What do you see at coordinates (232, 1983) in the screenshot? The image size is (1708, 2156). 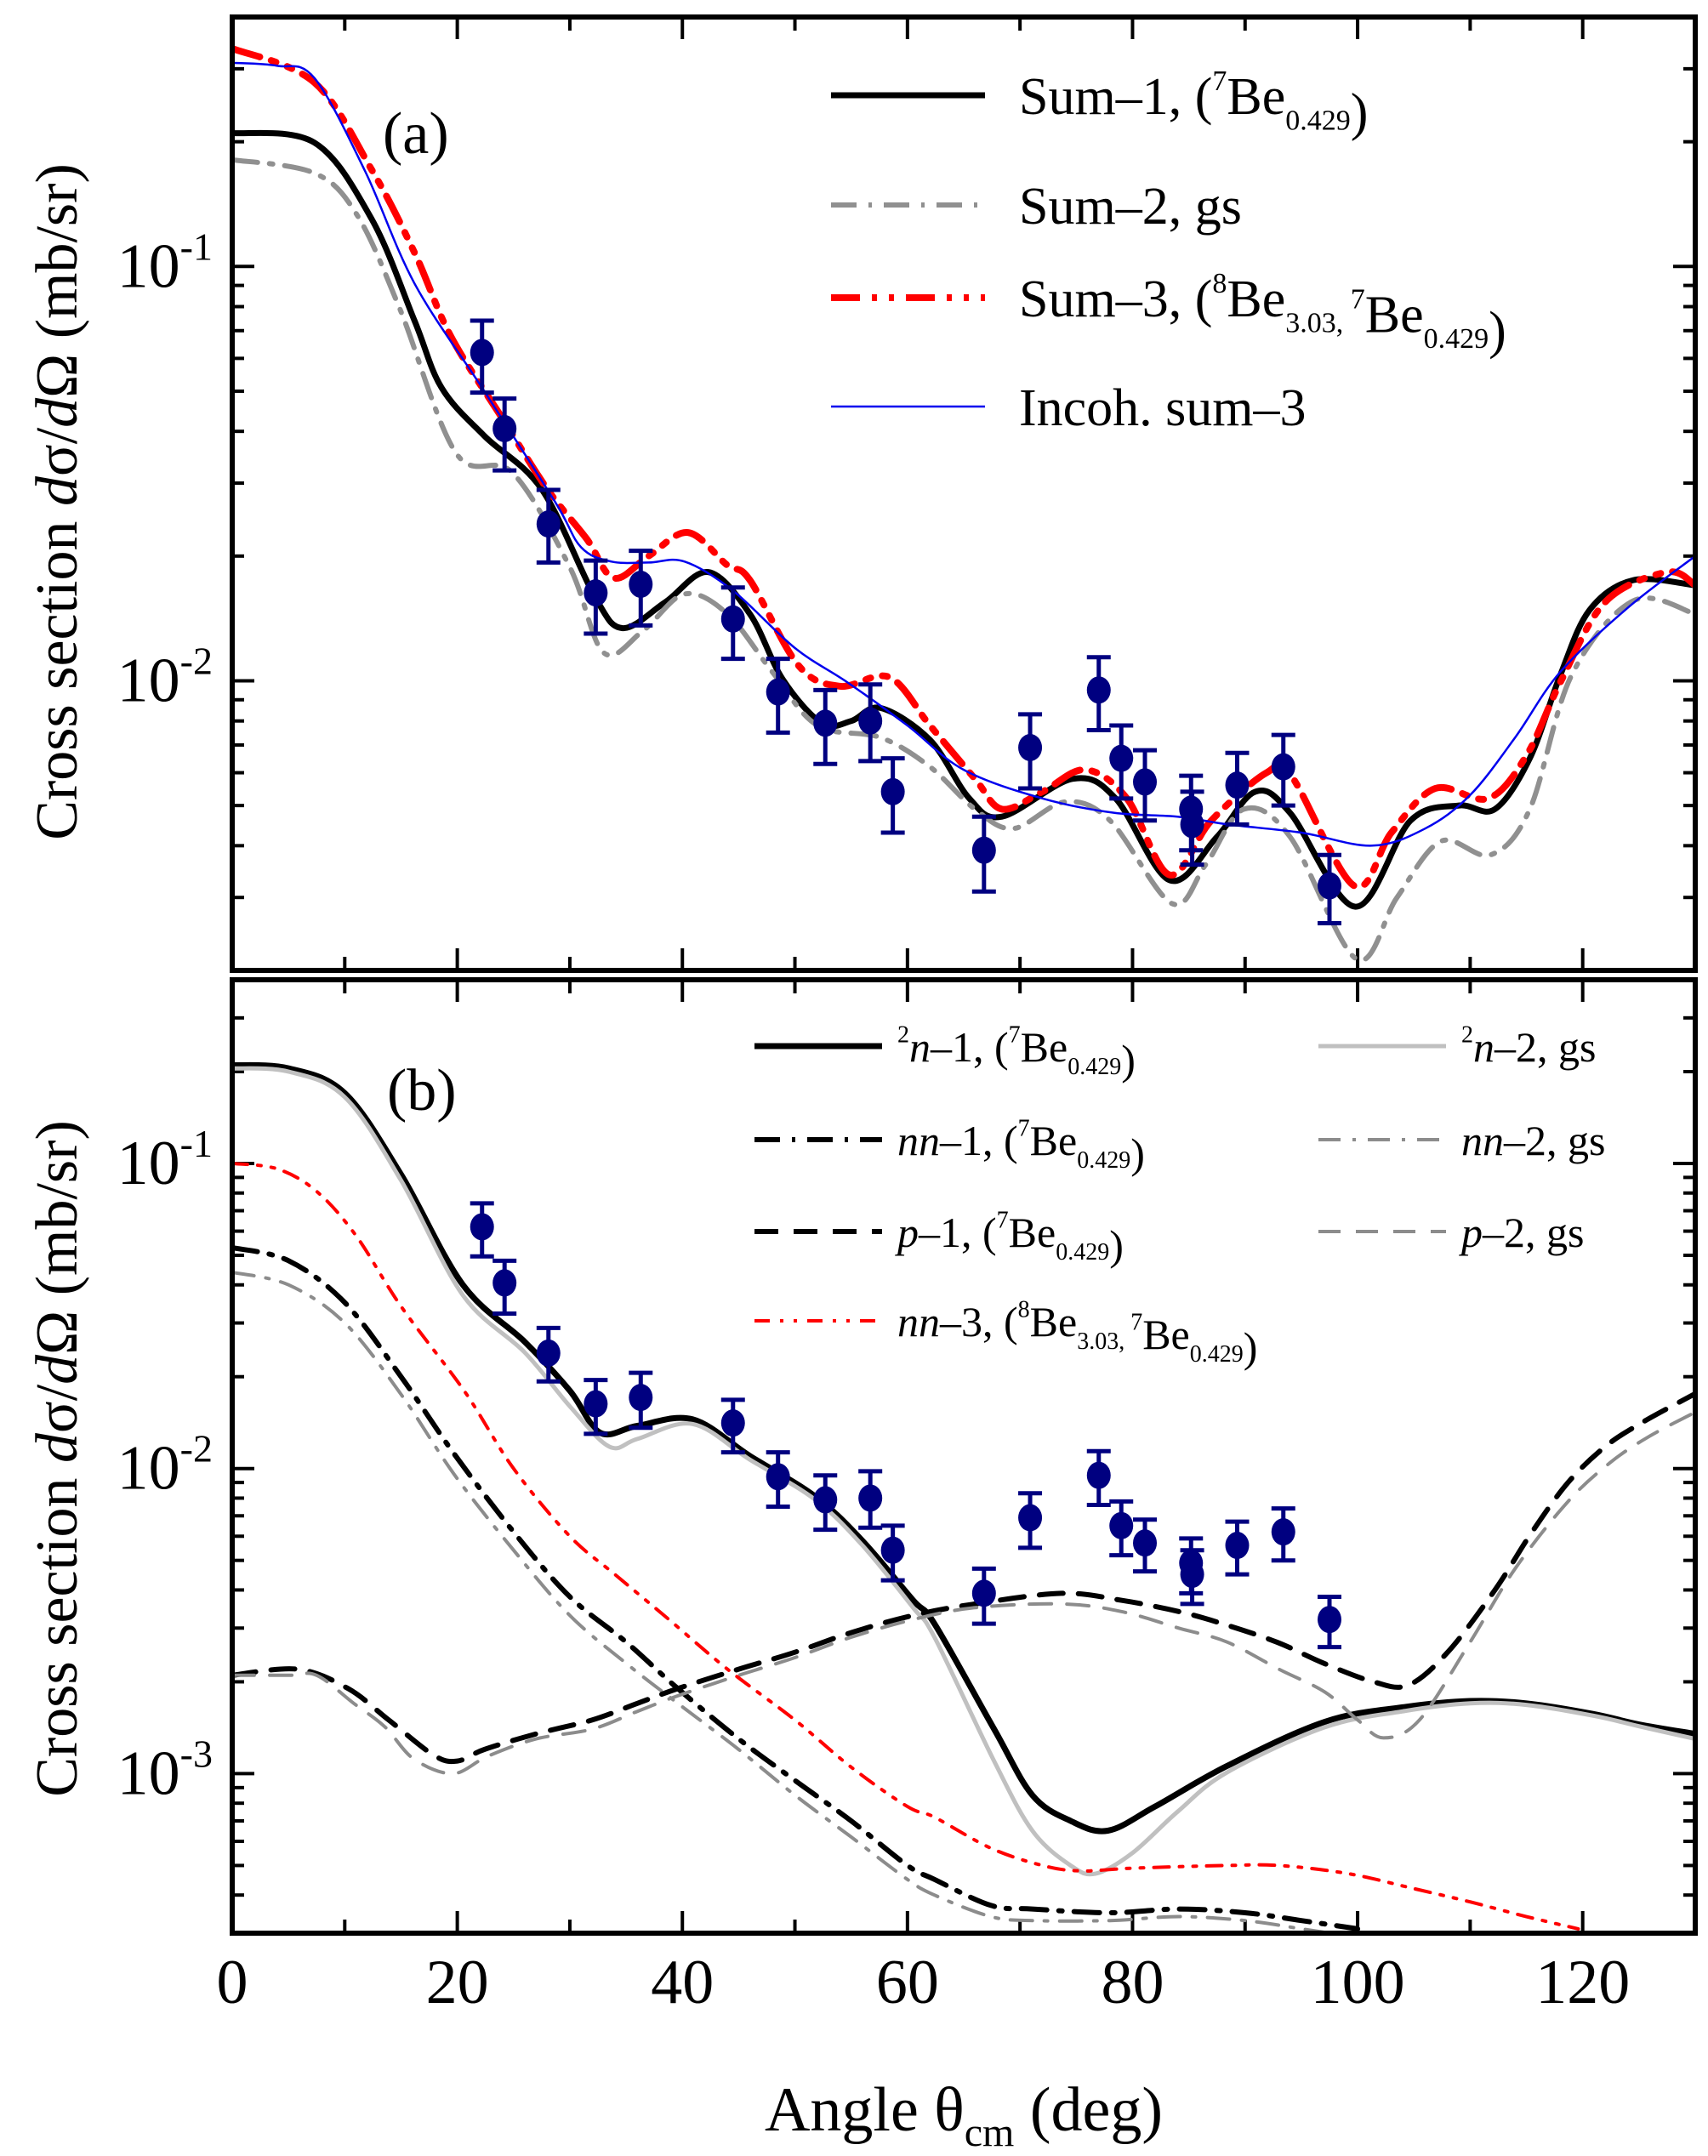 I see `x-tick-label: 0` at bounding box center [232, 1983].